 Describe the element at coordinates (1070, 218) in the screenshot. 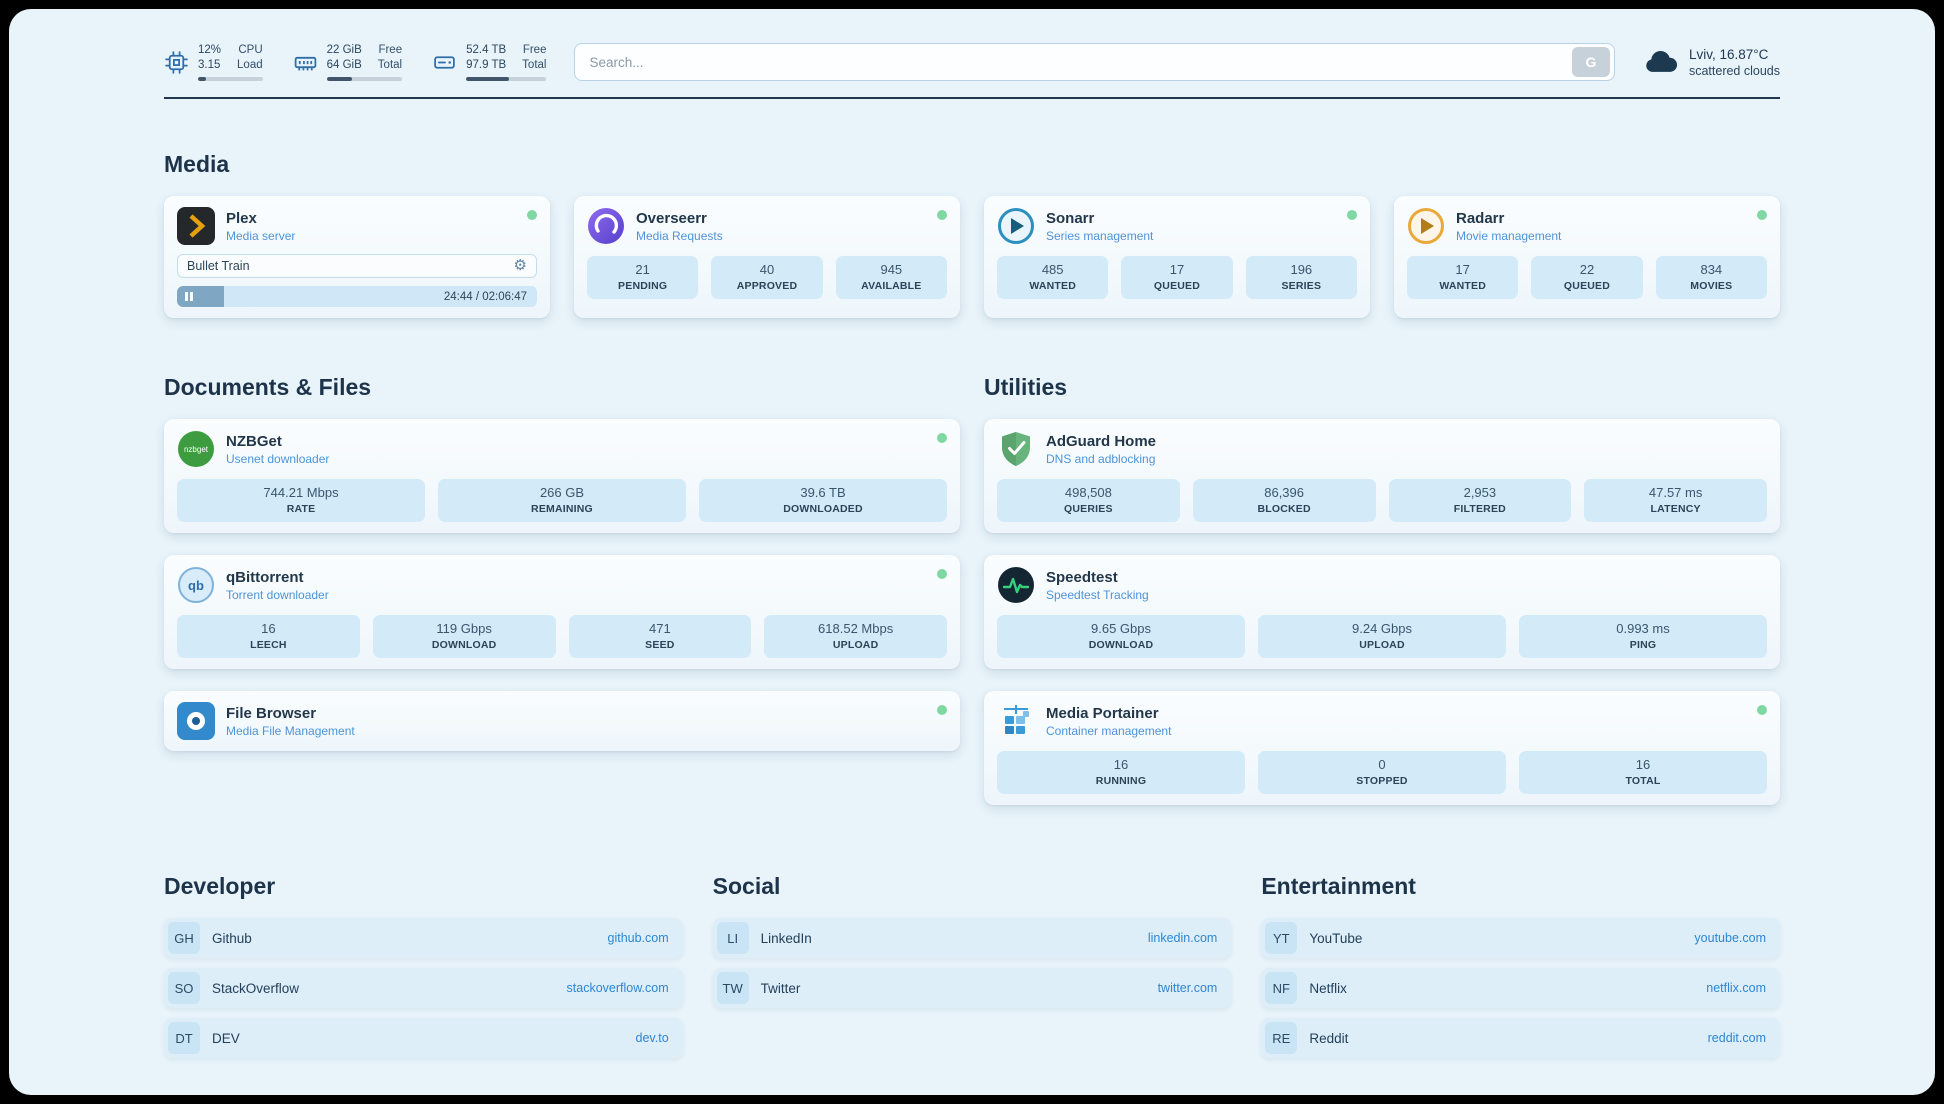

I see `app-title: Sonarr` at that location.